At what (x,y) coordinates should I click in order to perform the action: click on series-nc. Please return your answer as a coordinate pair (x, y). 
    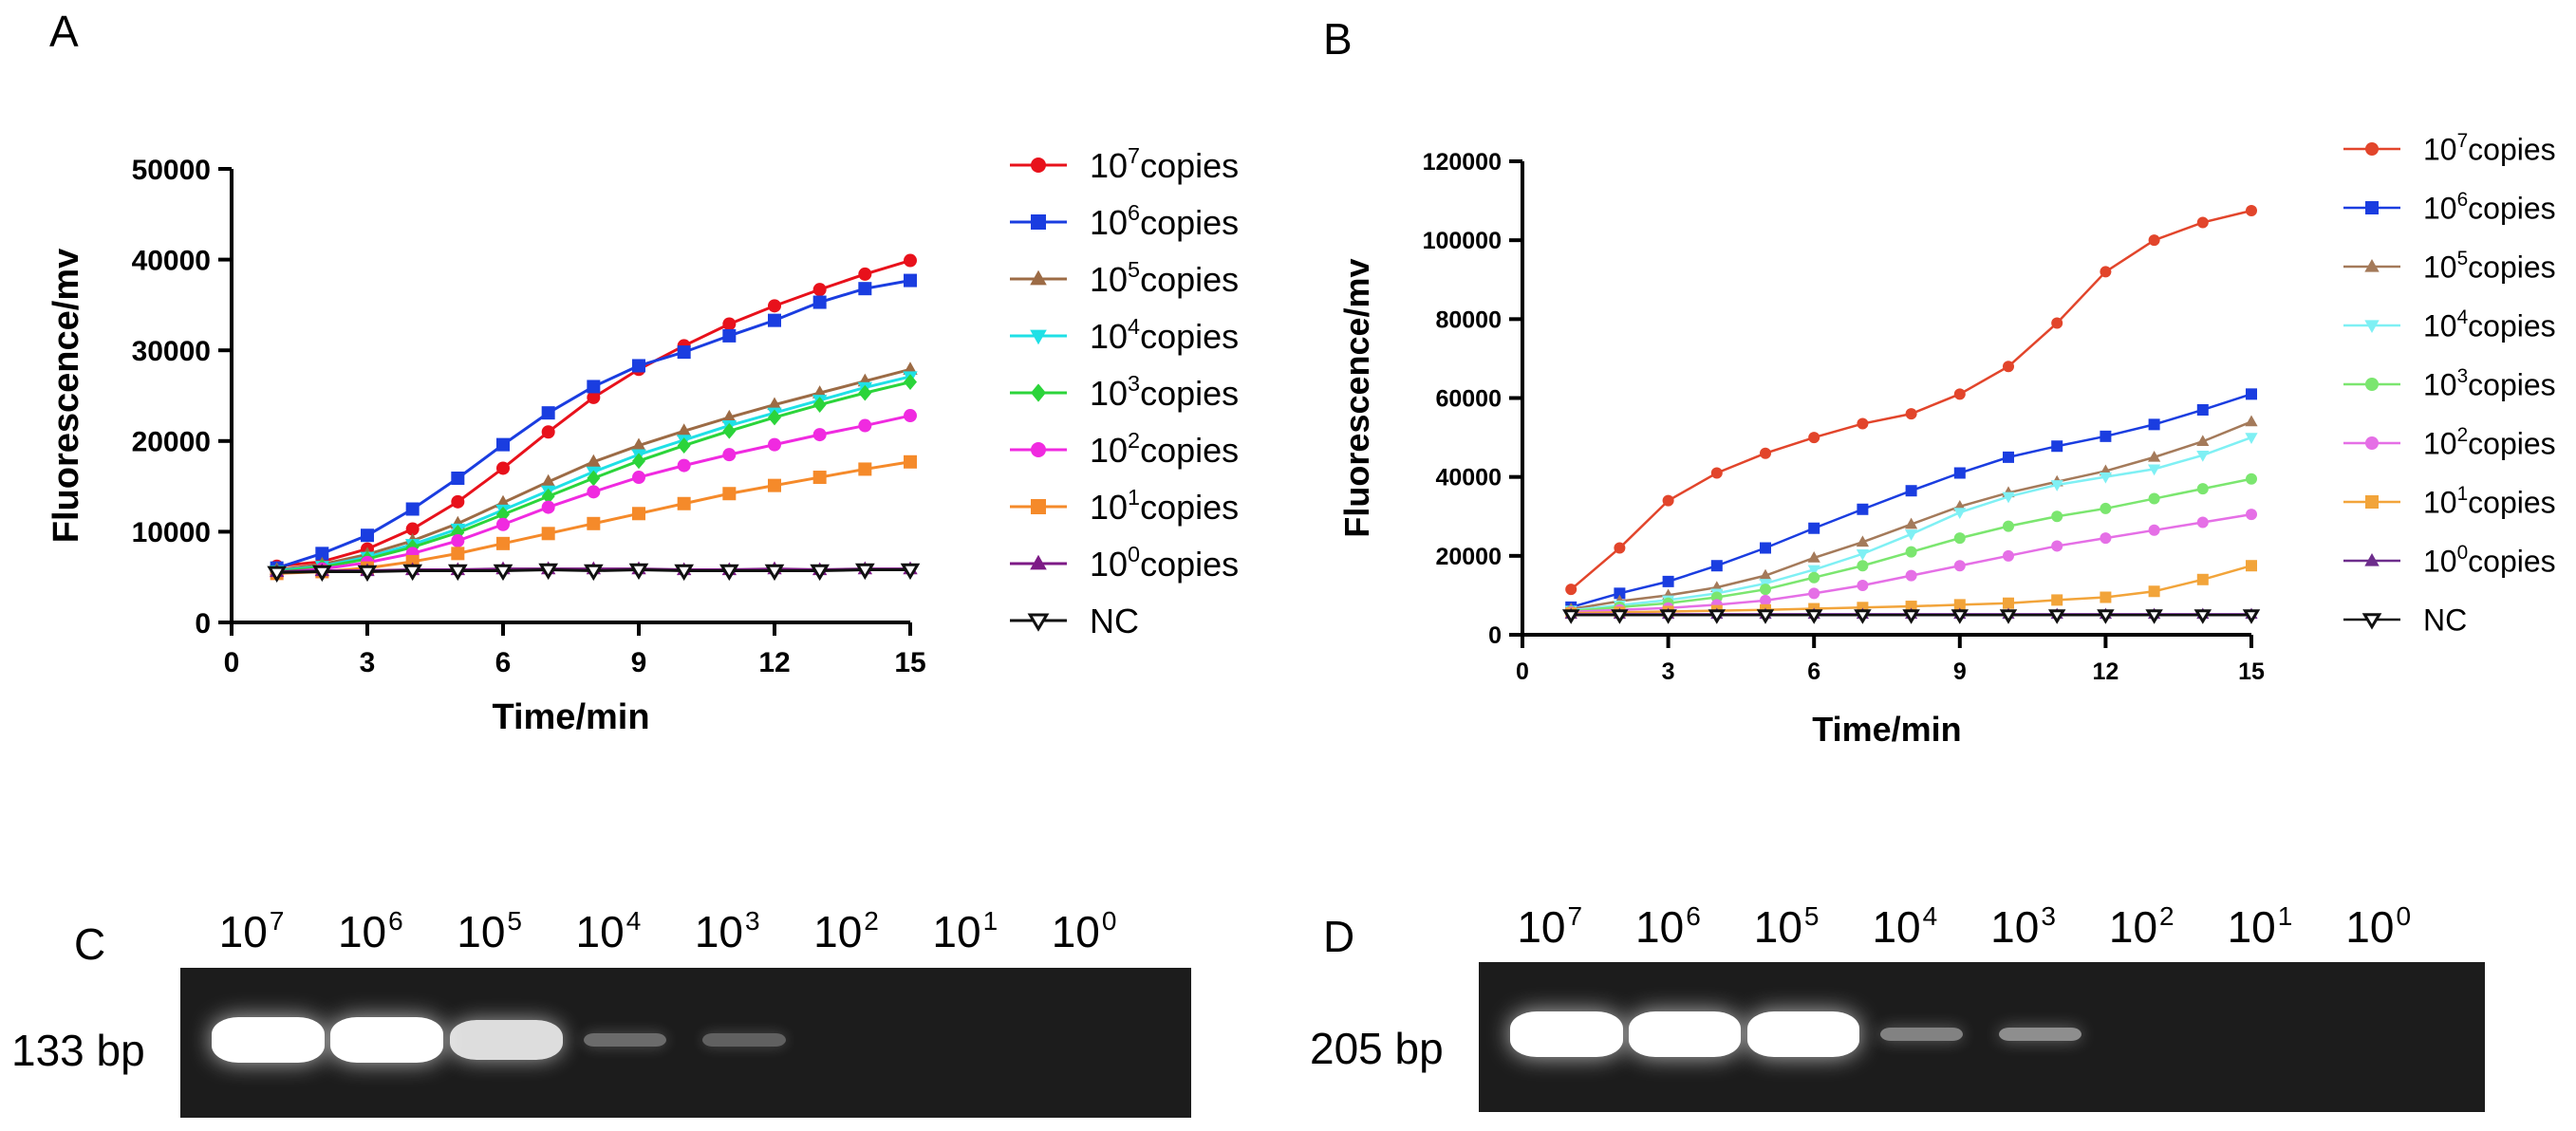
    Looking at the image, I should click on (594, 573).